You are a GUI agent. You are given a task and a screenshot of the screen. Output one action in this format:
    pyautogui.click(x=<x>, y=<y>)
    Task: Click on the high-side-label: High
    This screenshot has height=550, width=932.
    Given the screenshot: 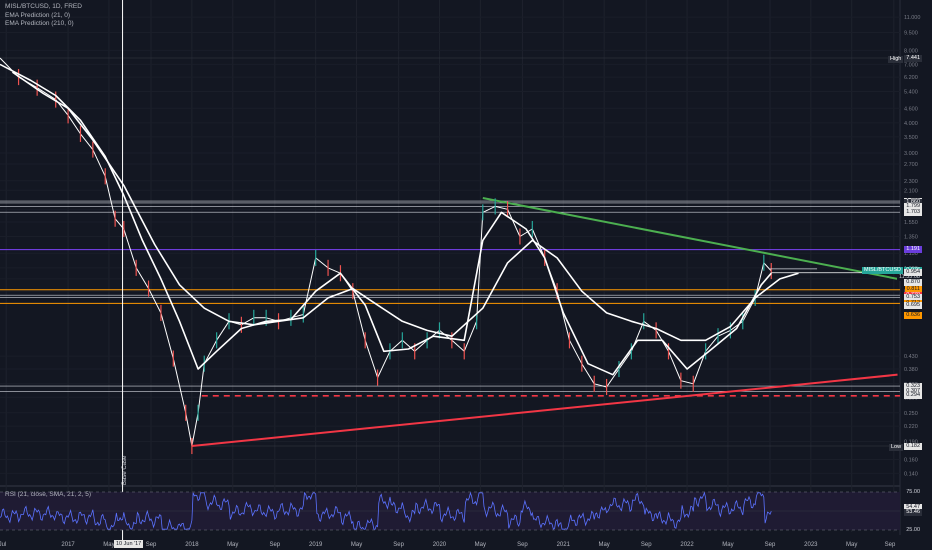 What is the action you would take?
    pyautogui.click(x=896, y=59)
    